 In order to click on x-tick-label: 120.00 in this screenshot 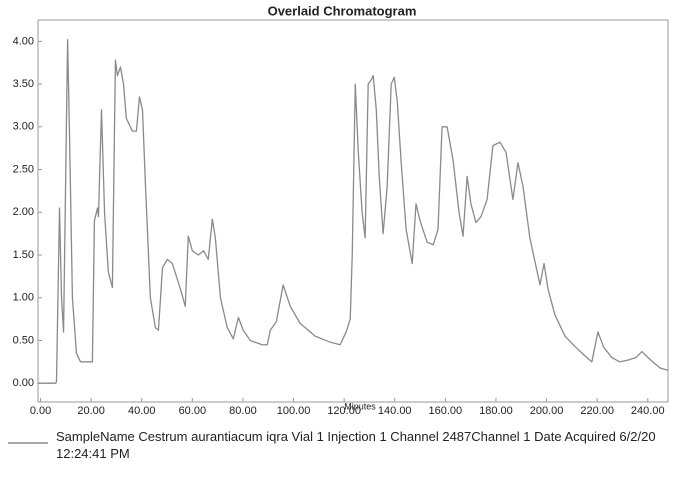, I will do `click(344, 411)`.